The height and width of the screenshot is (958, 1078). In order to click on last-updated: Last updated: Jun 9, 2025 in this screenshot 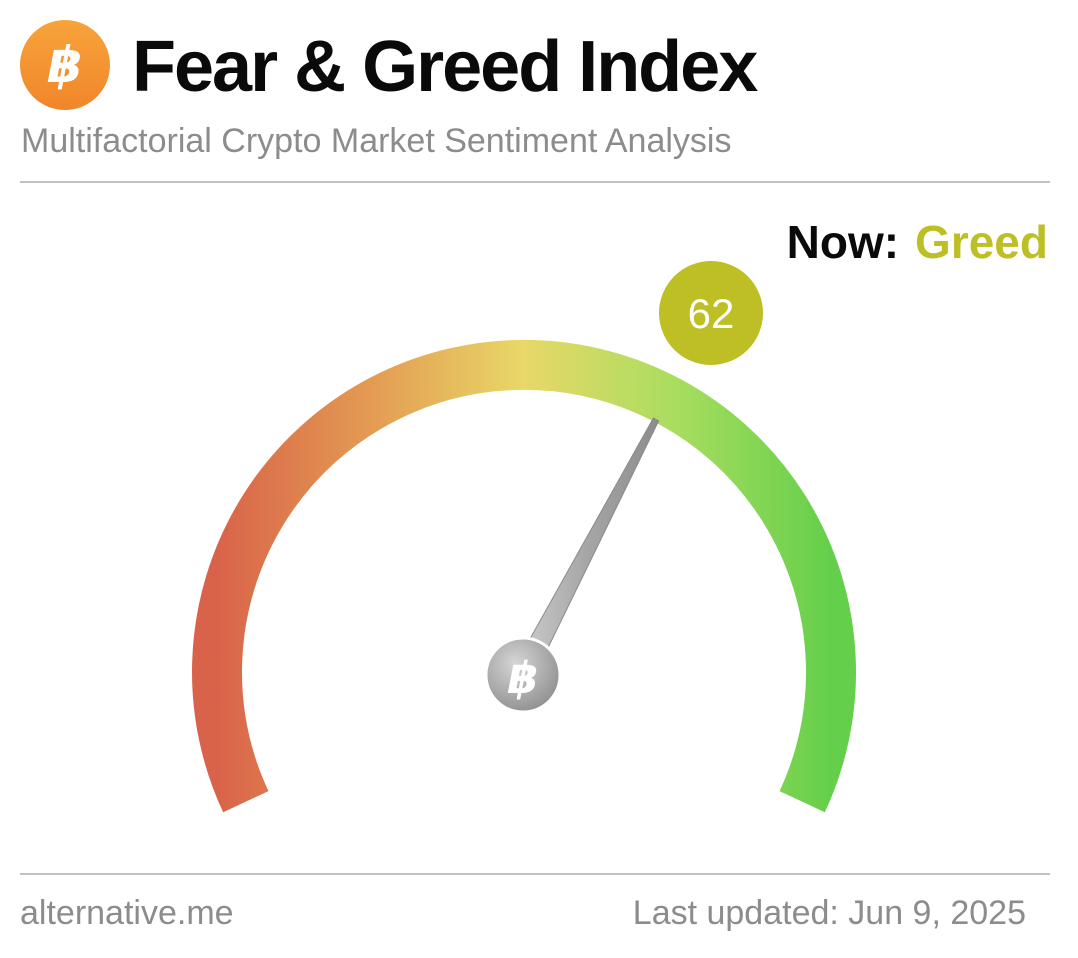, I will do `click(829, 913)`.